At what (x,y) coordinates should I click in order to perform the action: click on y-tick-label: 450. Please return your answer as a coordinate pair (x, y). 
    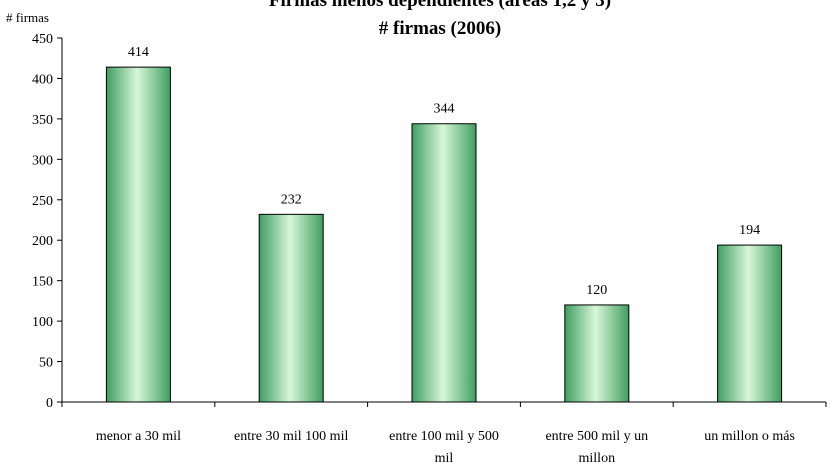
    Looking at the image, I should click on (42, 39).